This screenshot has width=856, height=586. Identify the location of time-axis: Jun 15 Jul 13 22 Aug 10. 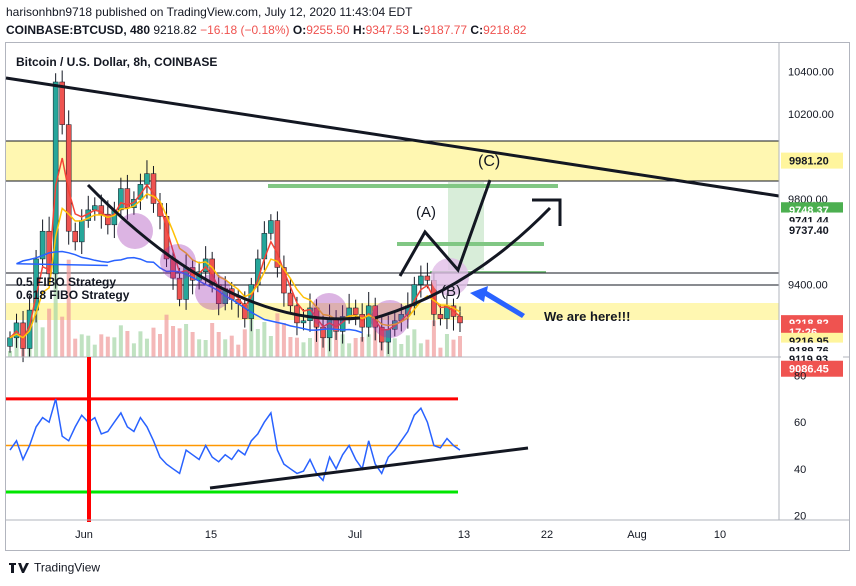
(400, 535).